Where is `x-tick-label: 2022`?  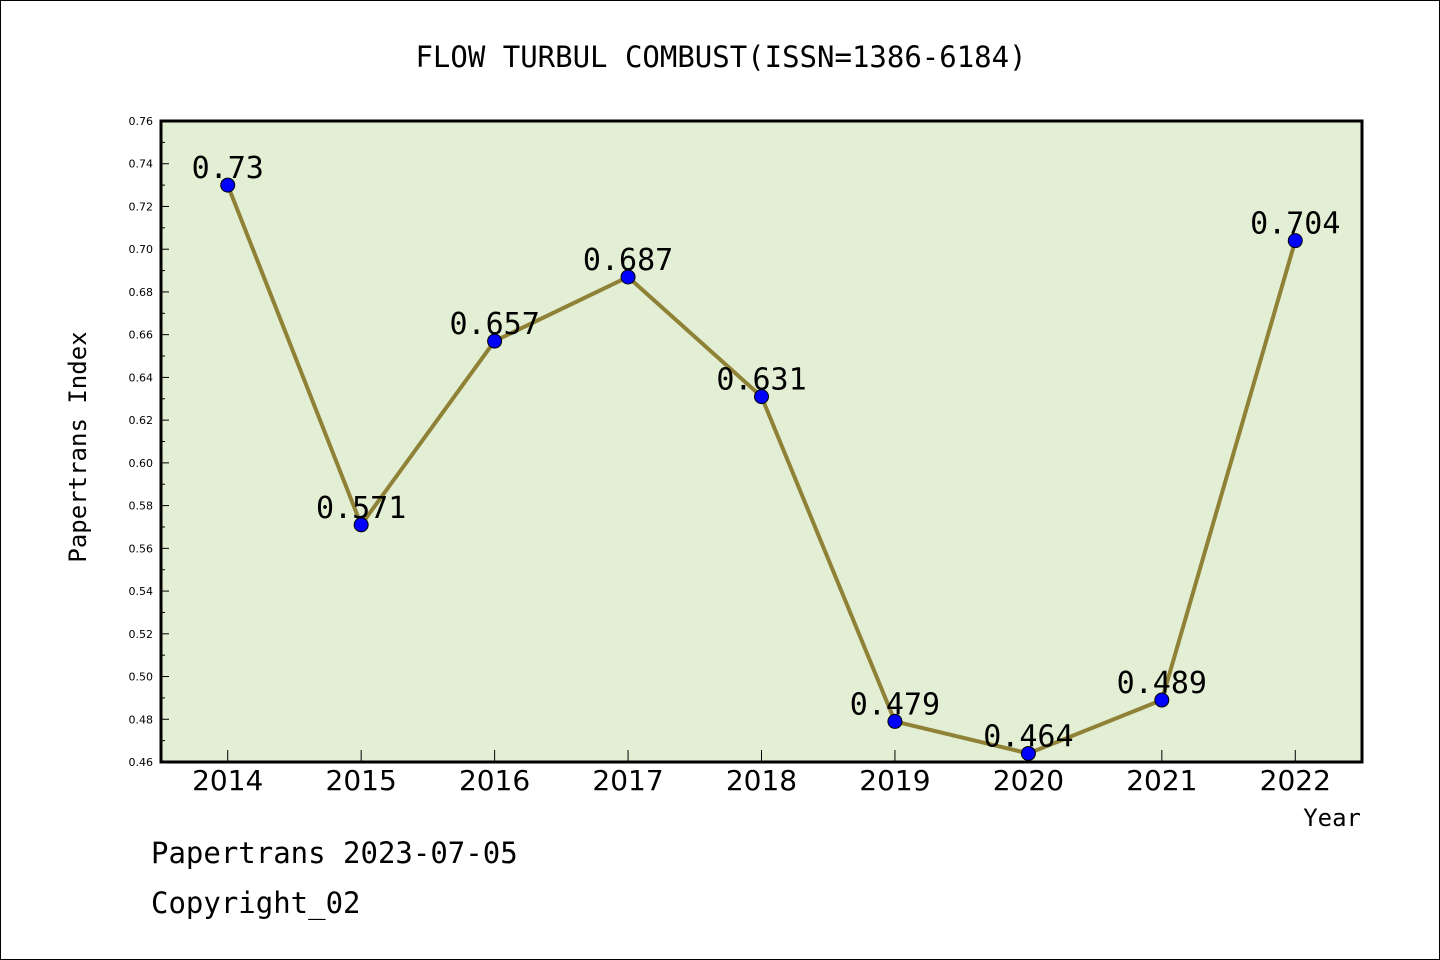
x-tick-label: 2022 is located at coordinates (1295, 780).